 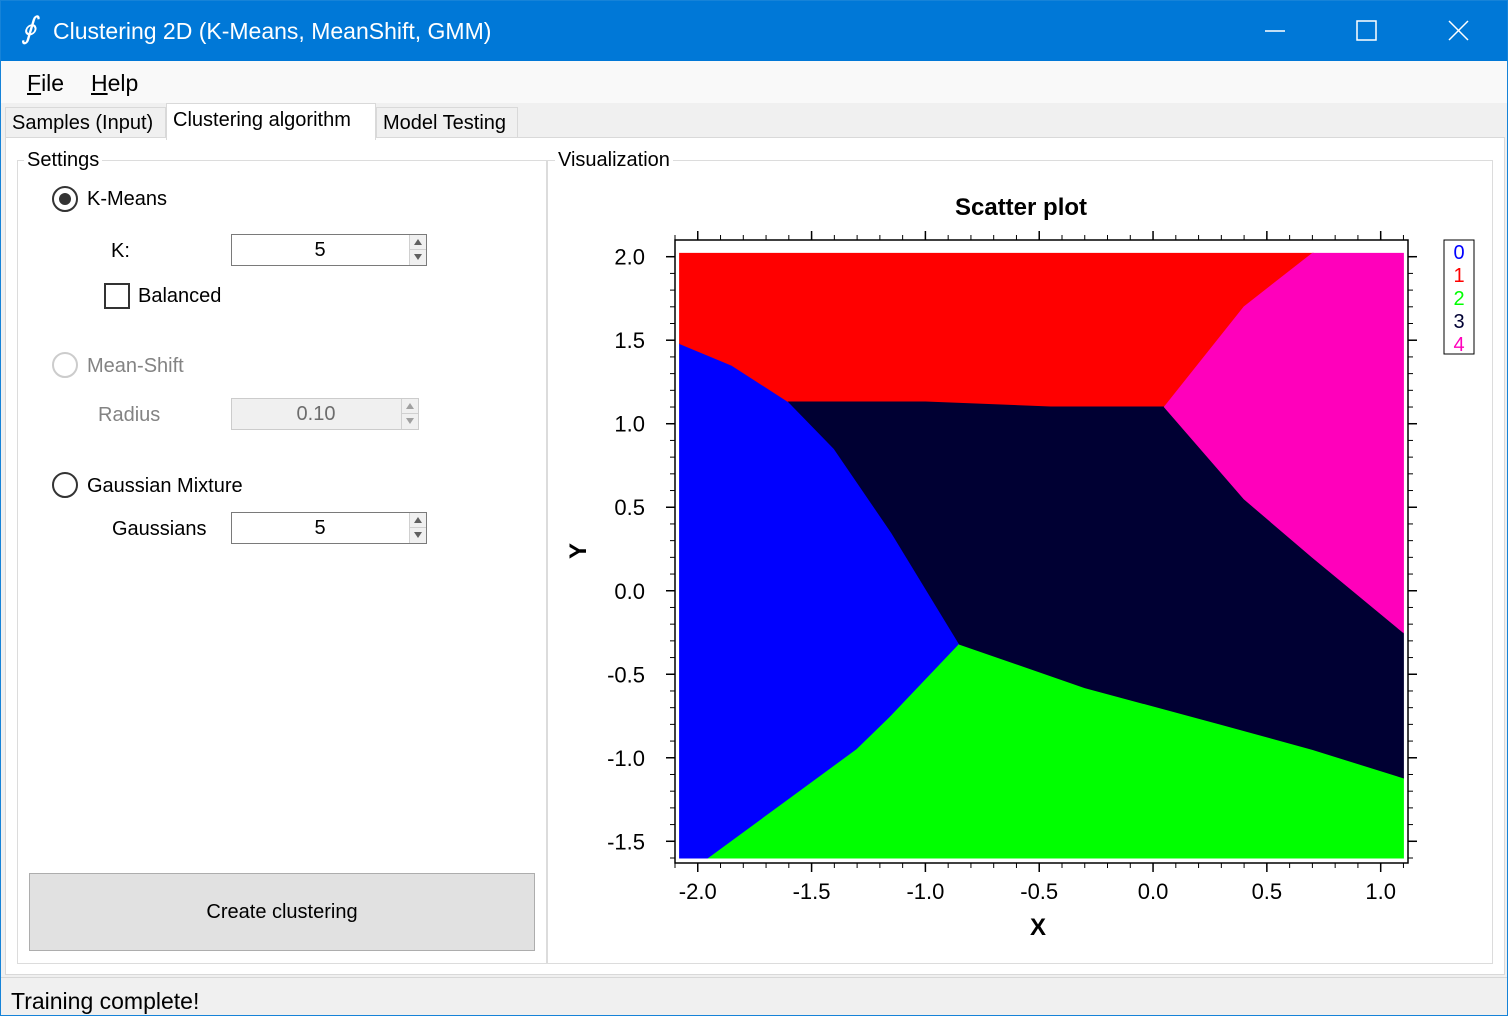 I want to click on radius-stepper: 0.10, so click(x=325, y=414).